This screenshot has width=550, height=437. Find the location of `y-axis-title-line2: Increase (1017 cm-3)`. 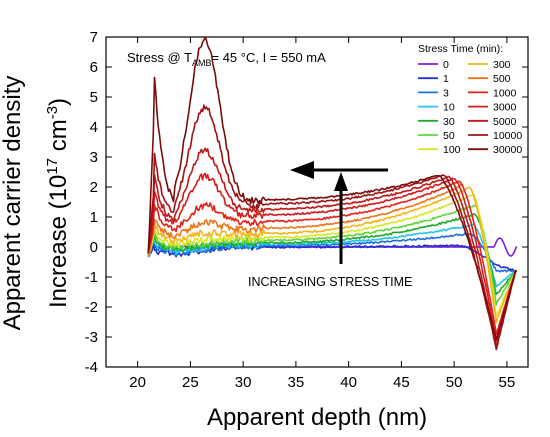

y-axis-title-line2: Increase (1017 cm-3) is located at coordinates (58, 203).